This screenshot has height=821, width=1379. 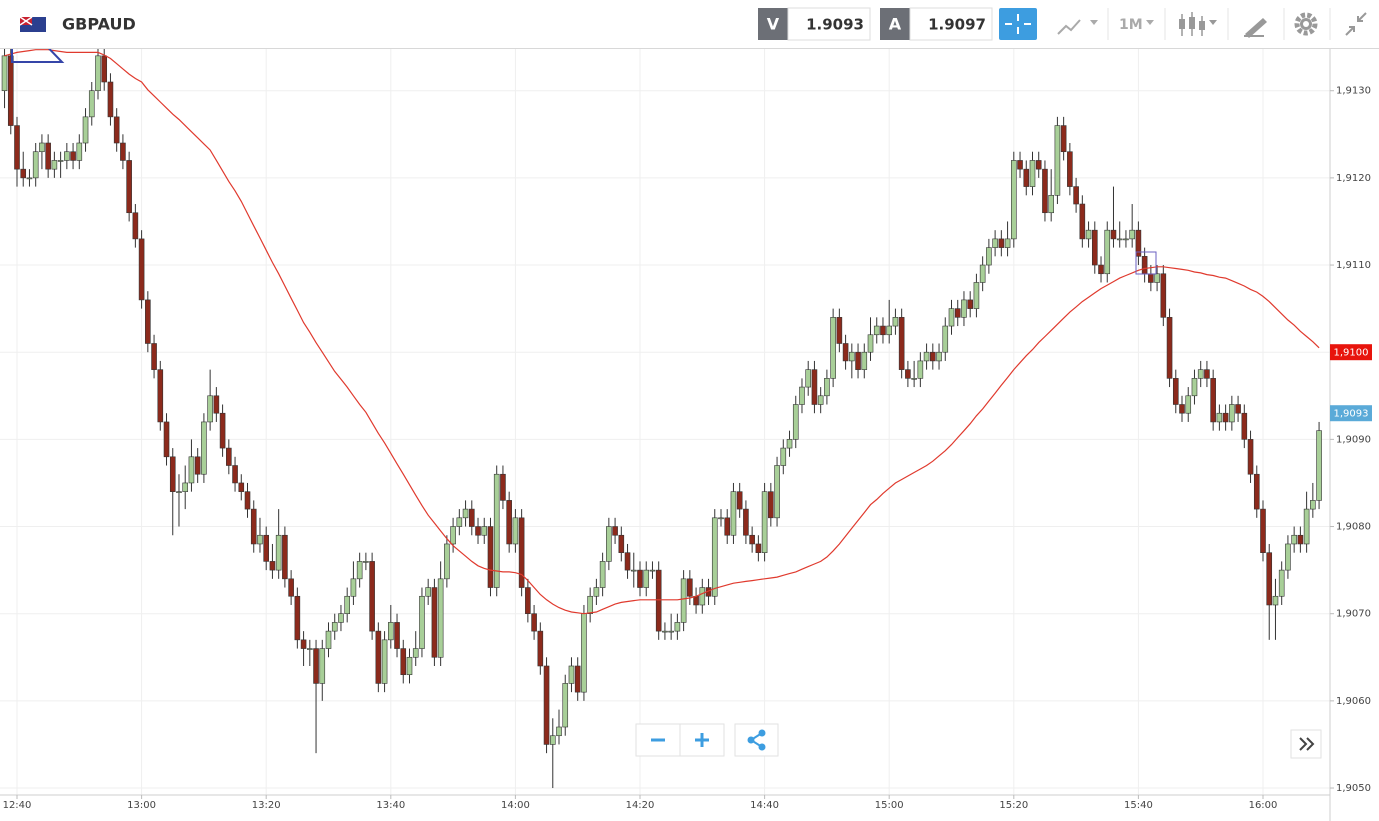 I want to click on ask-label: A, so click(x=895, y=24).